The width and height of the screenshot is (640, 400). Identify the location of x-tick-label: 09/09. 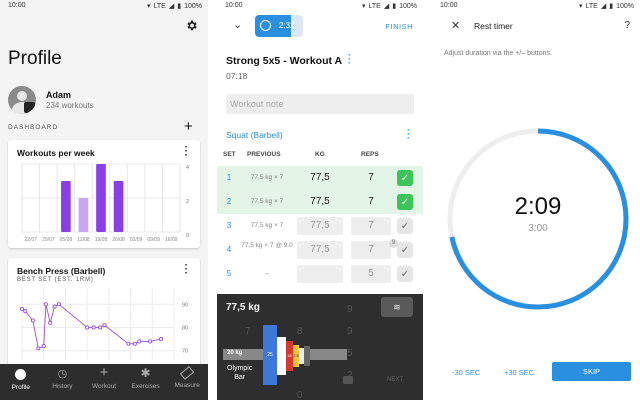
(153, 240).